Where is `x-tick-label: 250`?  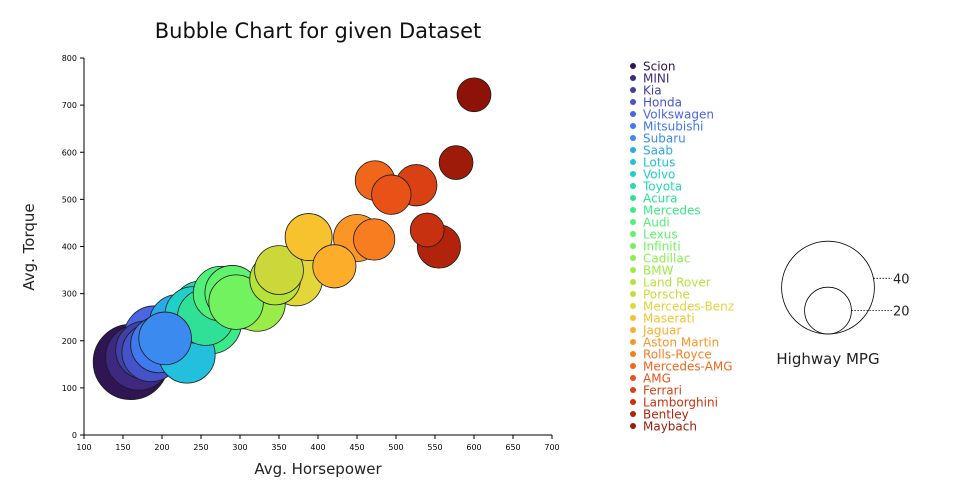
x-tick-label: 250 is located at coordinates (200, 447).